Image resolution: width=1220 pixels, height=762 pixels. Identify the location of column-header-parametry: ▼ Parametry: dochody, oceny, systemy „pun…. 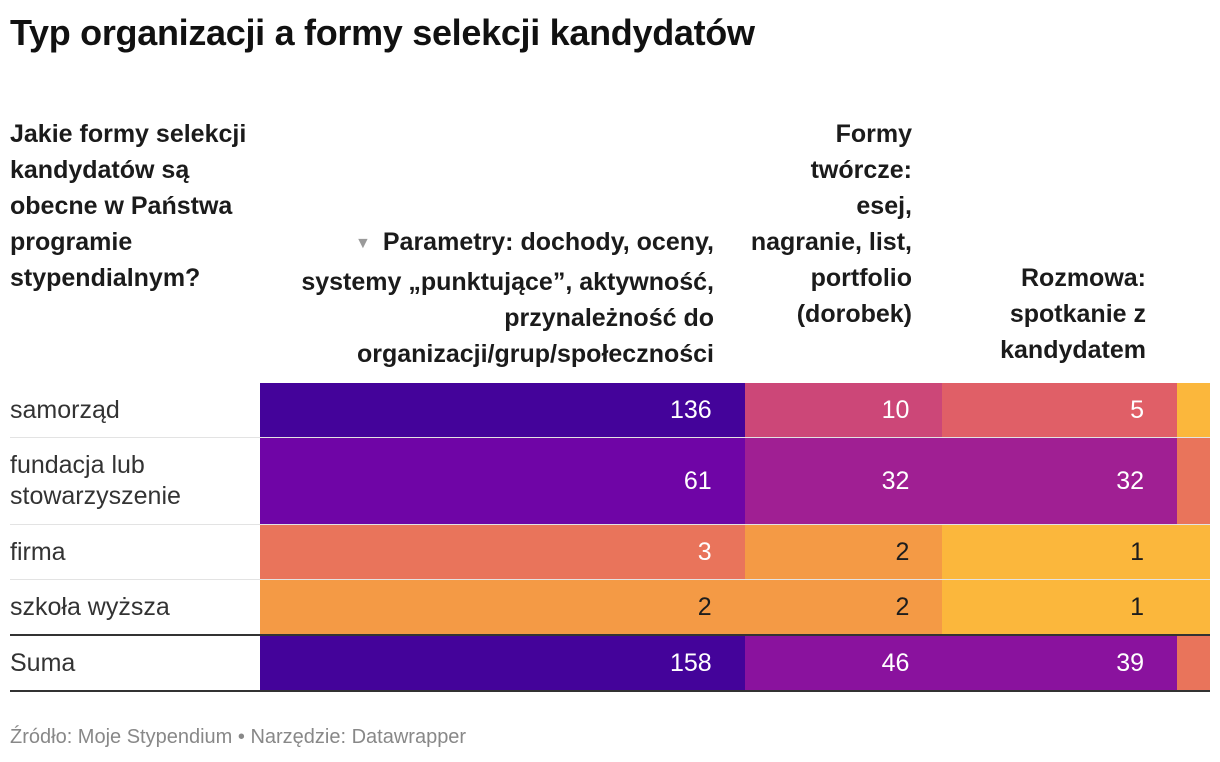
(488, 298).